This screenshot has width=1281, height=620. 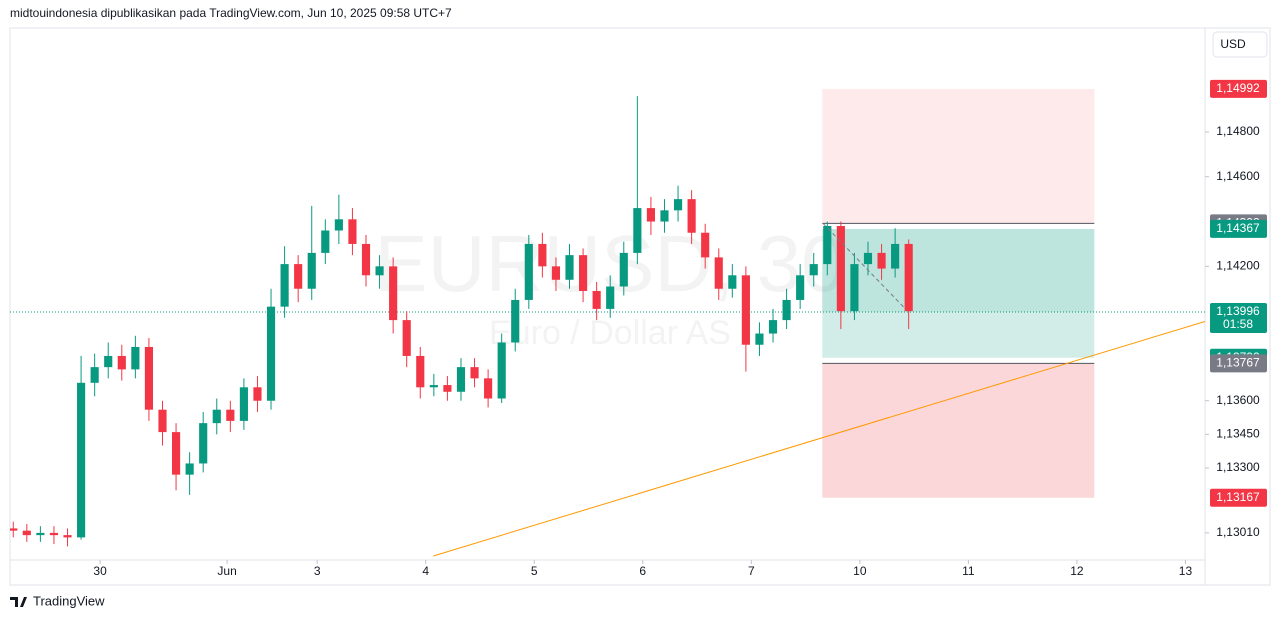 I want to click on price-badge-label: 1,14367, so click(x=1238, y=228).